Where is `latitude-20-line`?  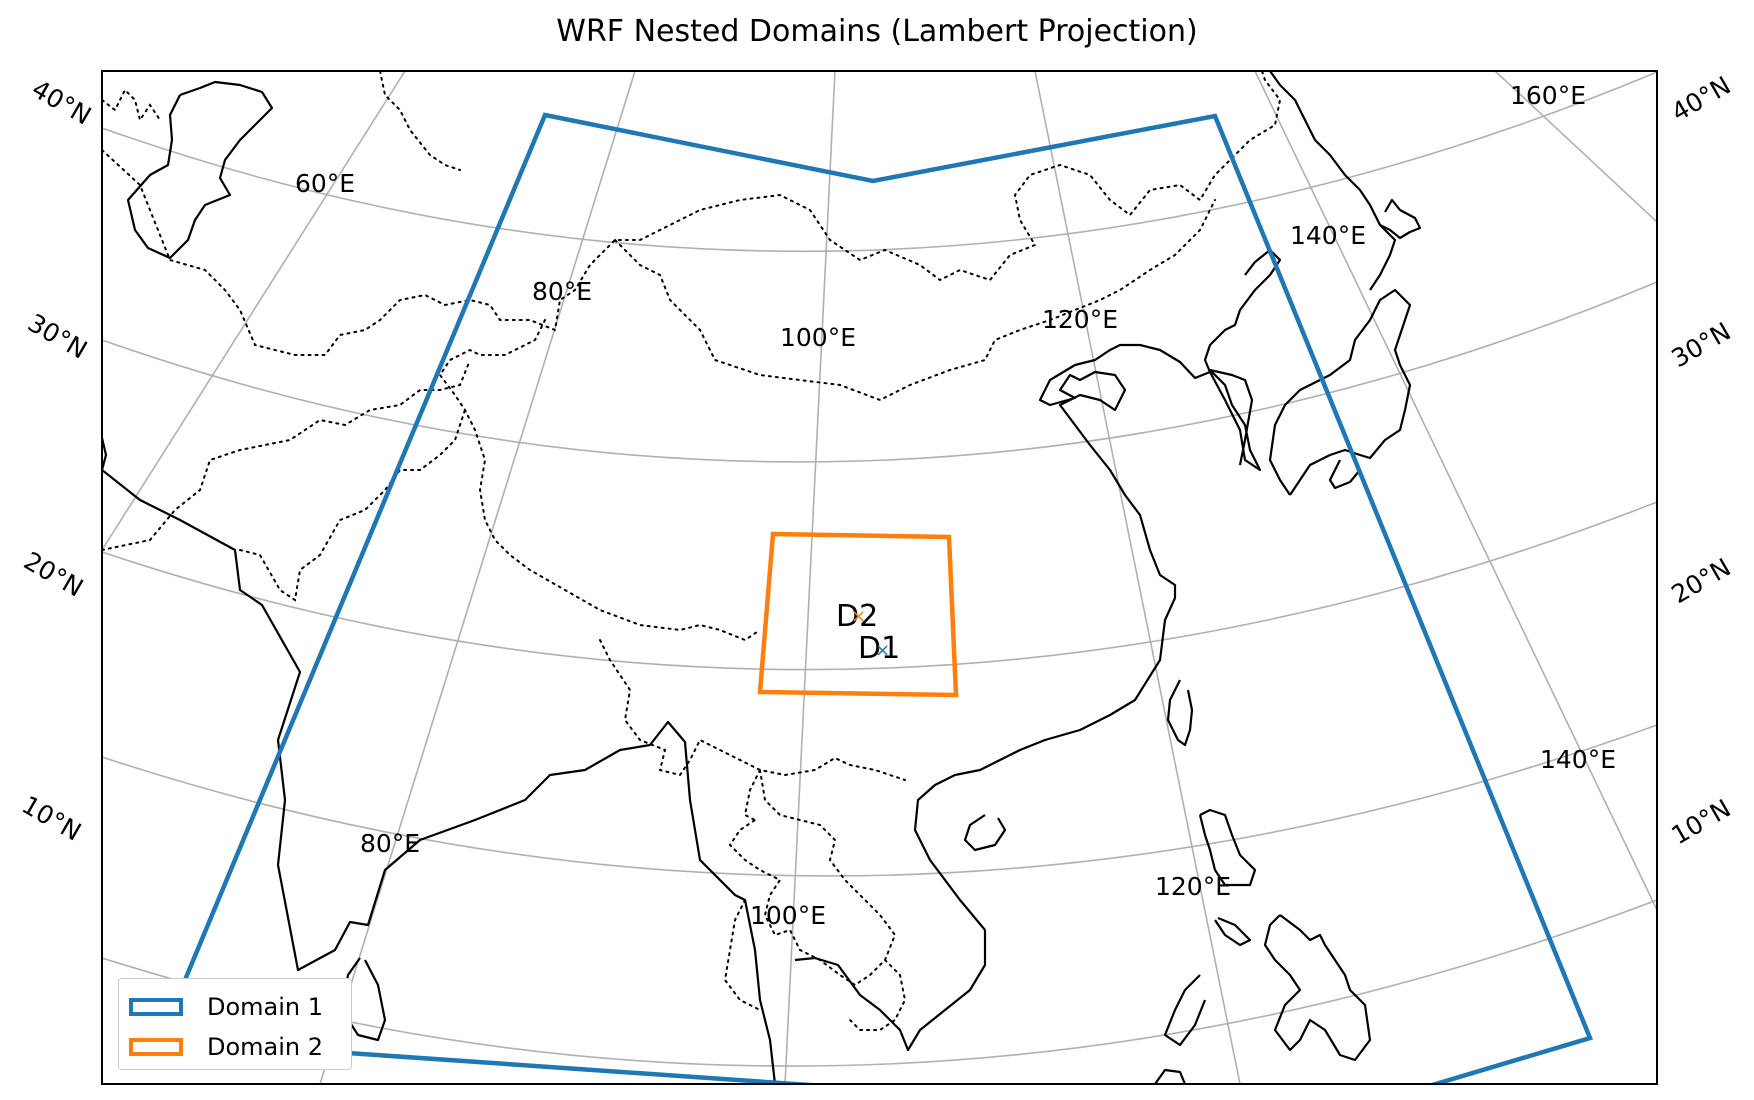
latitude-20-line is located at coordinates (879, 586).